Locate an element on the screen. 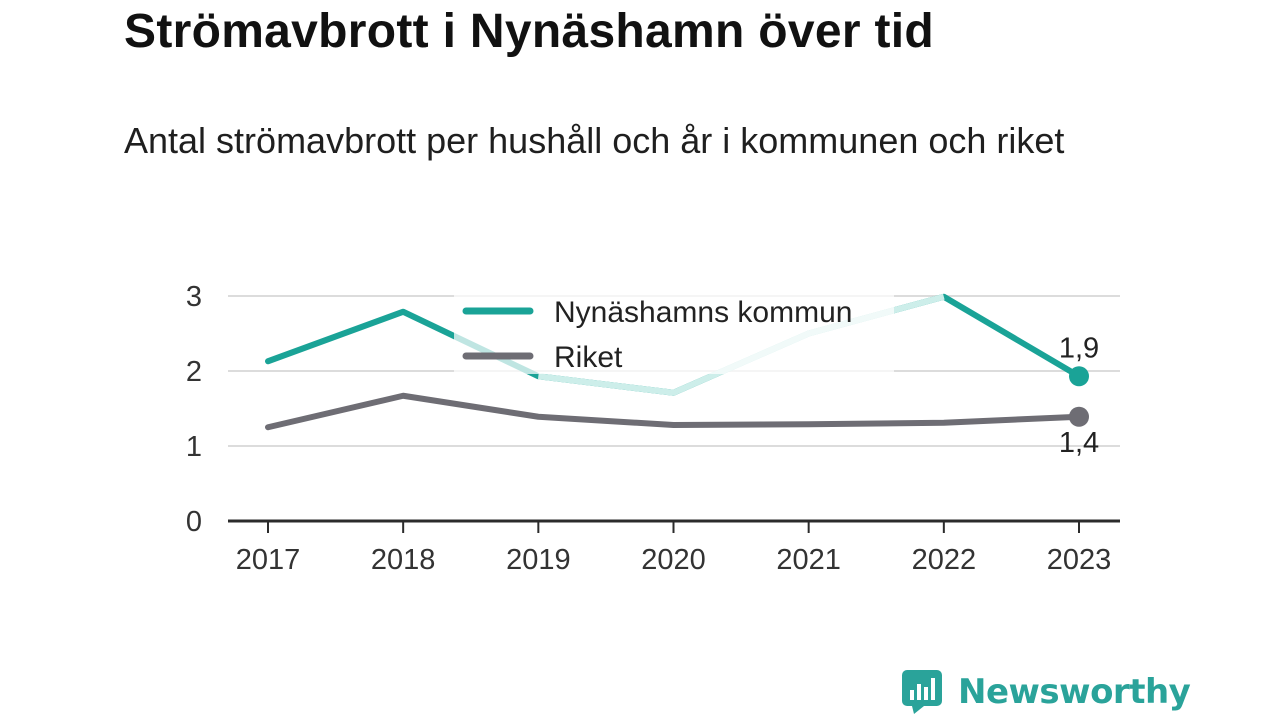 The image size is (1280, 720). x-tick-label: 2022 is located at coordinates (944, 560).